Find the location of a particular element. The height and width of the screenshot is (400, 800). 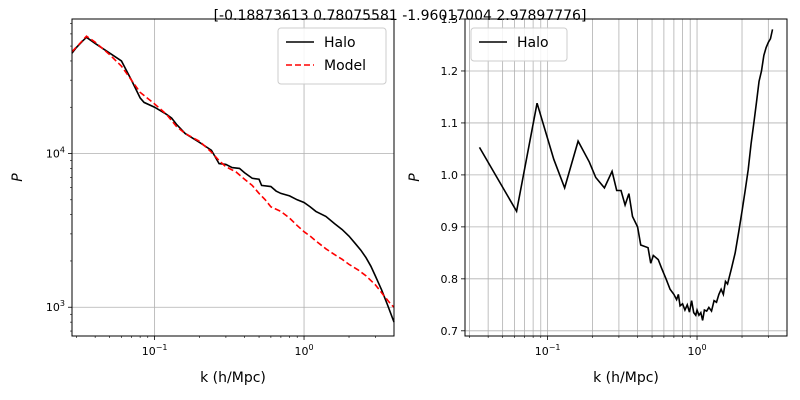

legend: Halo Model is located at coordinates (332, 56).